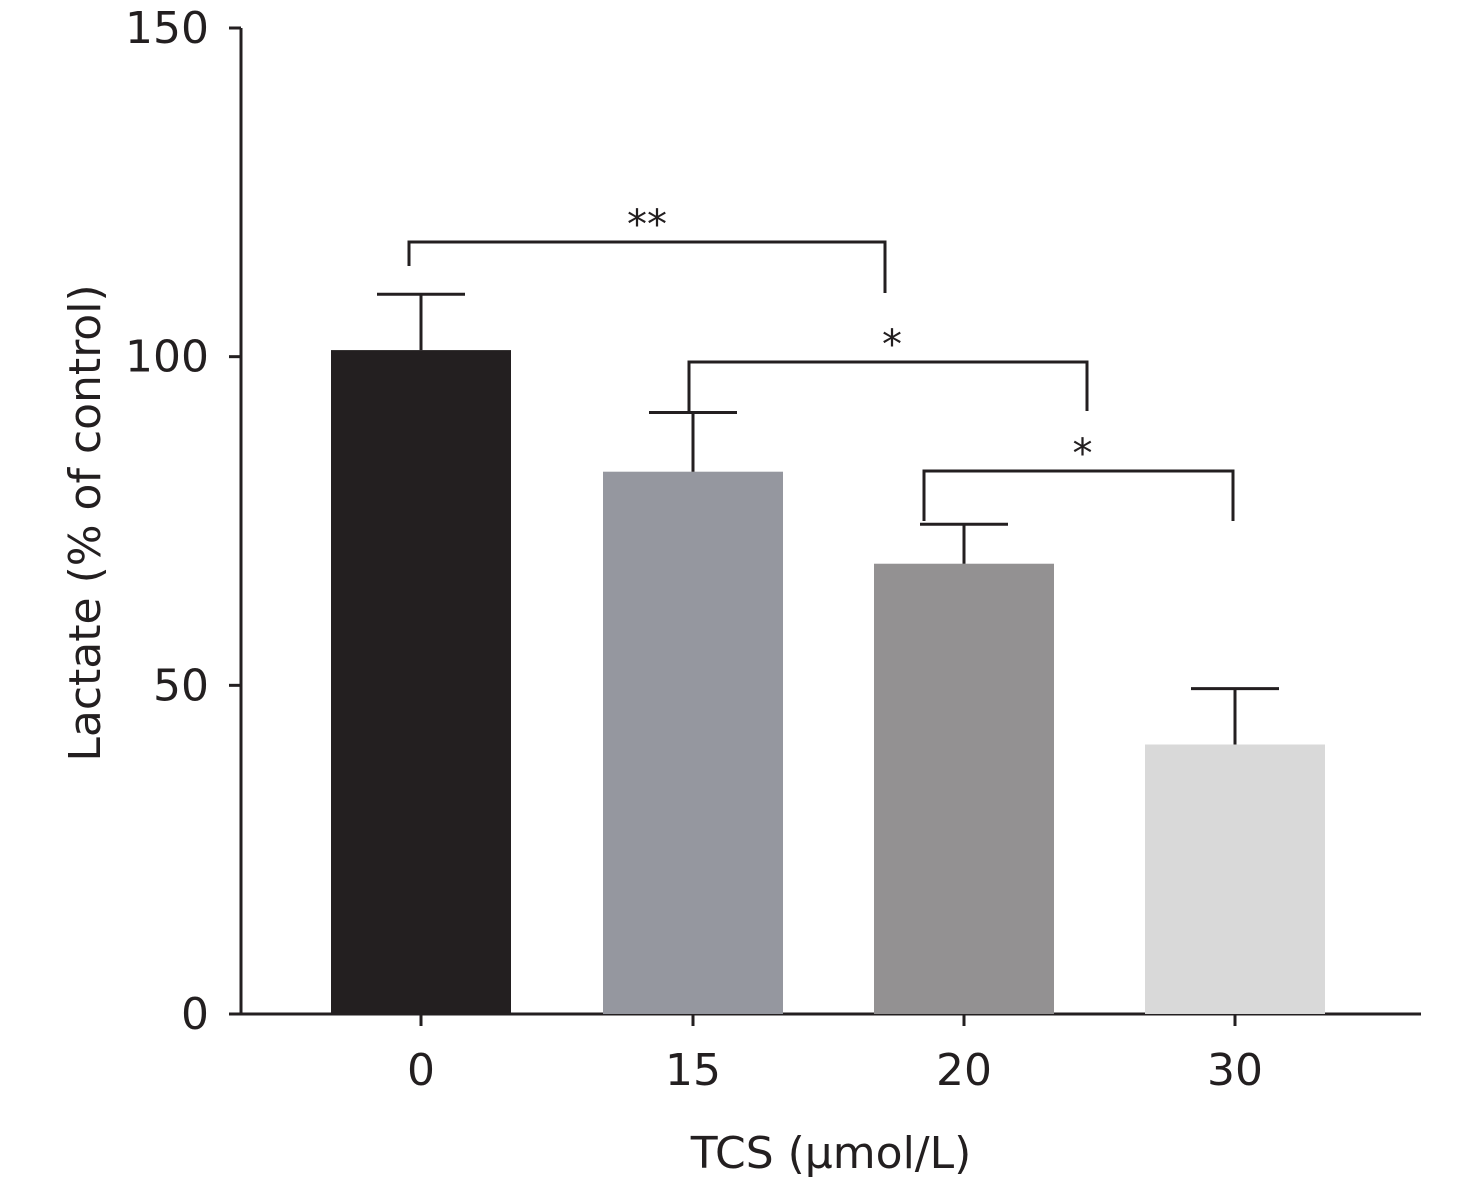 The height and width of the screenshot is (1186, 1476). I want to click on y-tick-label: 100, so click(167, 357).